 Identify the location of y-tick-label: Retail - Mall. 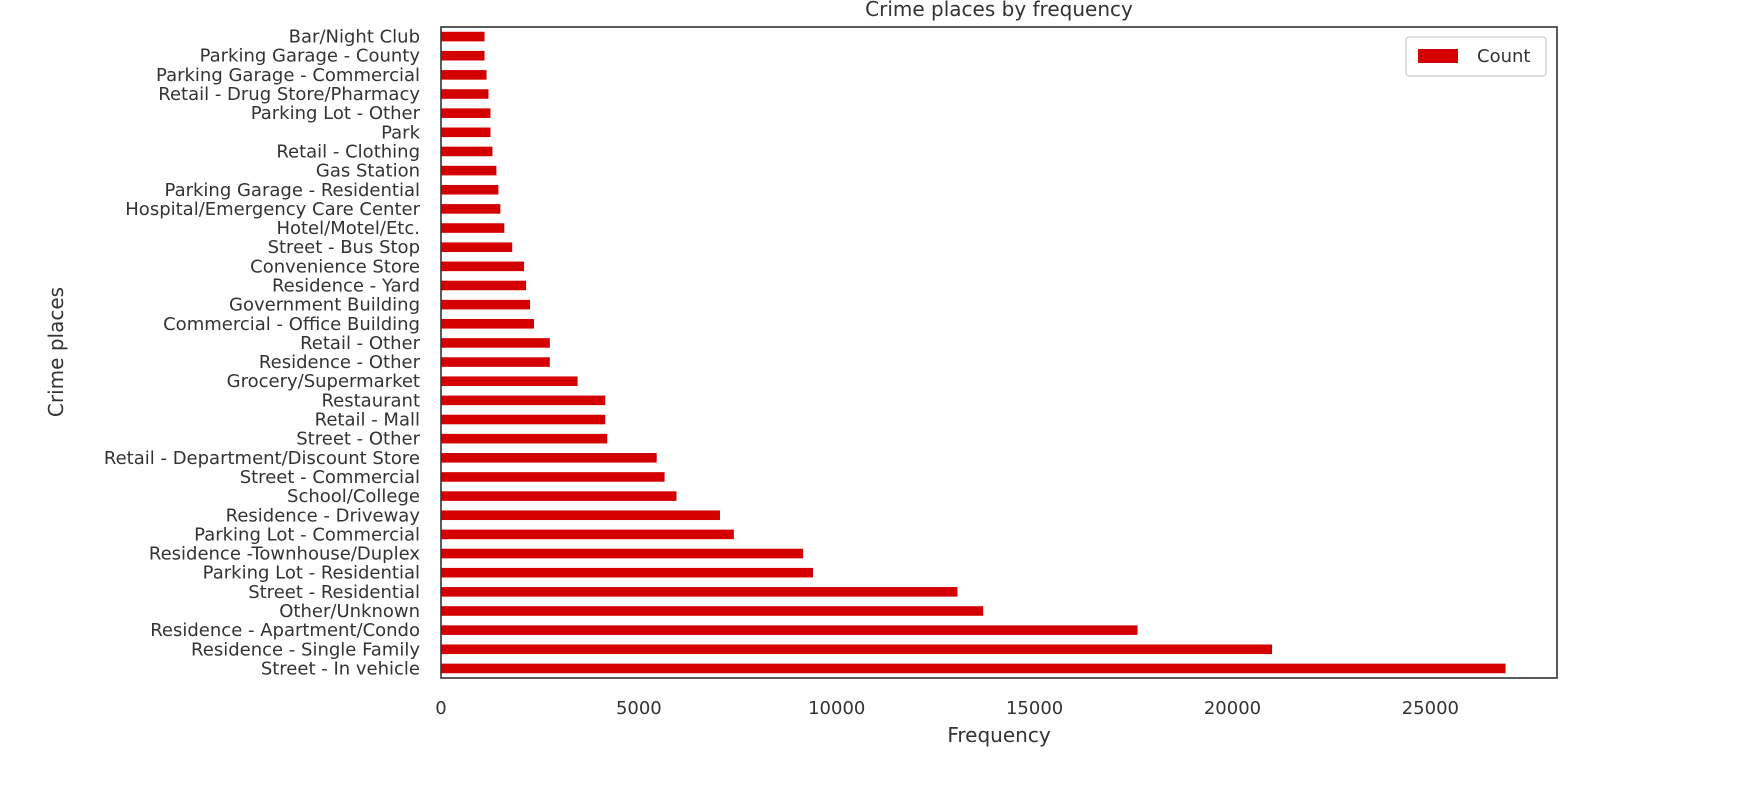
(367, 420).